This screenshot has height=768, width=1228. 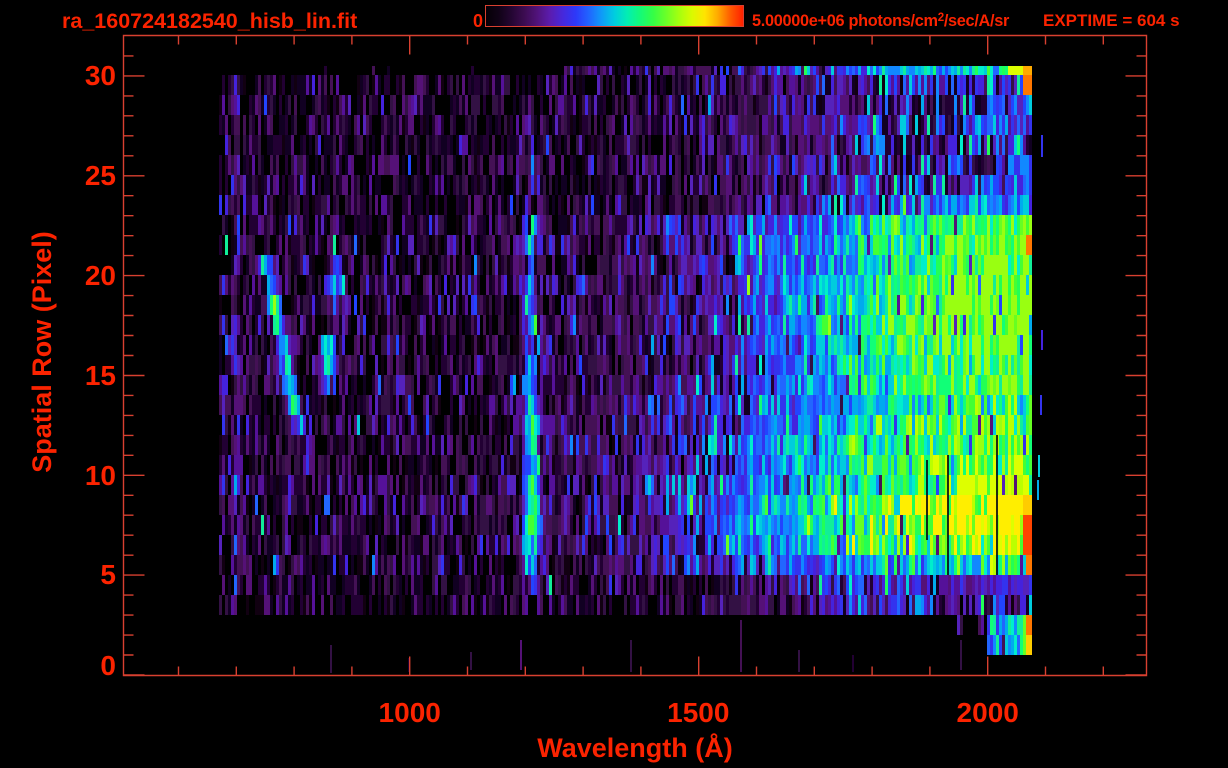 What do you see at coordinates (881, 21) in the screenshot?
I see `svg-text:5.00000e+06 photons/cm2/sec/A/: 5.00000e+06 photons/cm2/sec/A/sr` at bounding box center [881, 21].